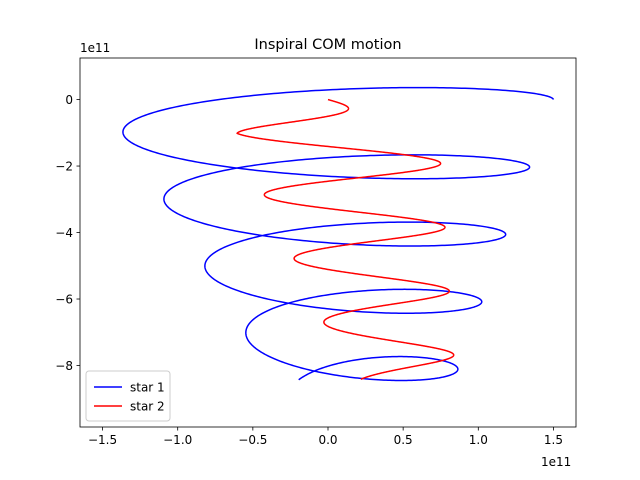 This screenshot has width=640, height=480. Describe the element at coordinates (64, 166) in the screenshot. I see `y-tick-label: −2` at that location.